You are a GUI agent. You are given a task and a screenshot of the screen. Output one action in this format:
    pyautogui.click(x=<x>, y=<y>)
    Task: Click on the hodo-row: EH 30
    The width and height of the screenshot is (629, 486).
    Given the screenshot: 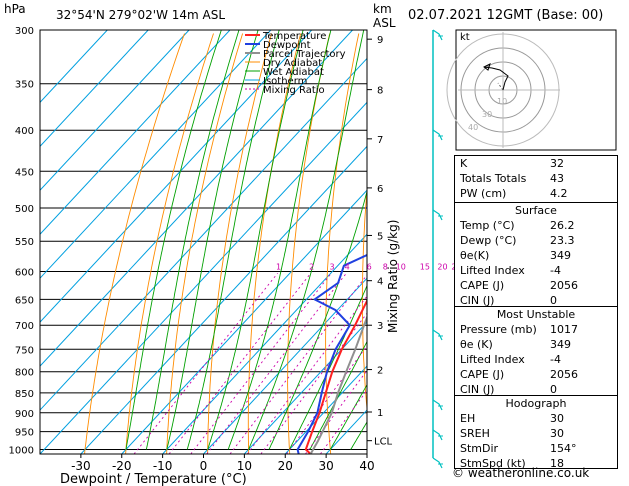 What is the action you would take?
    pyautogui.click(x=512, y=418)
    